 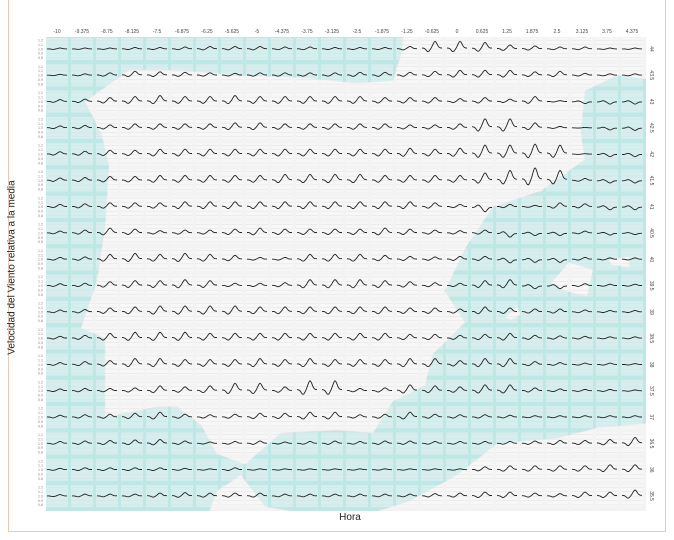 What do you see at coordinates (40, 71) in the screenshot?
I see `panel-y-tick-label: 1.1` at bounding box center [40, 71].